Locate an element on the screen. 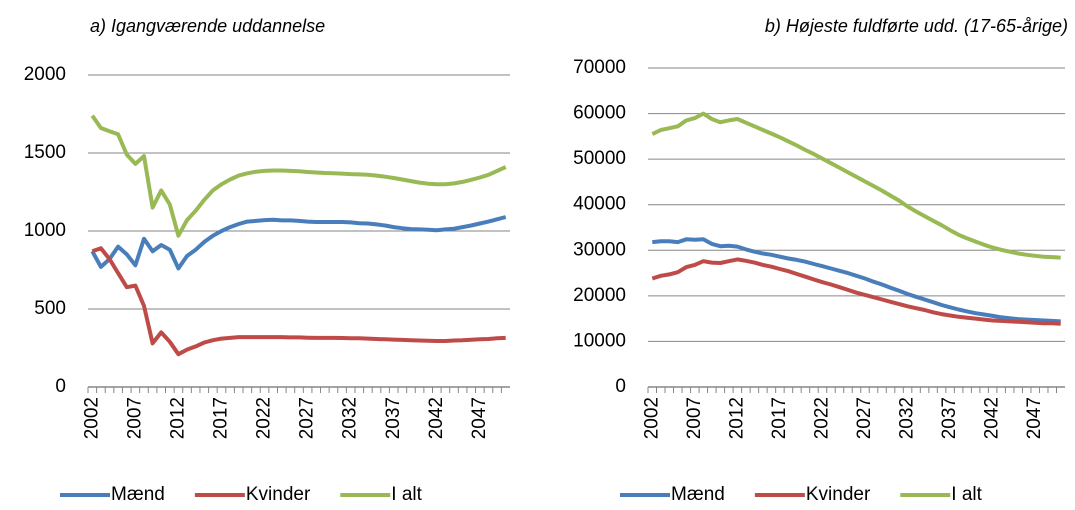 The image size is (1075, 510). y-tick-label: 30000 is located at coordinates (599, 249).